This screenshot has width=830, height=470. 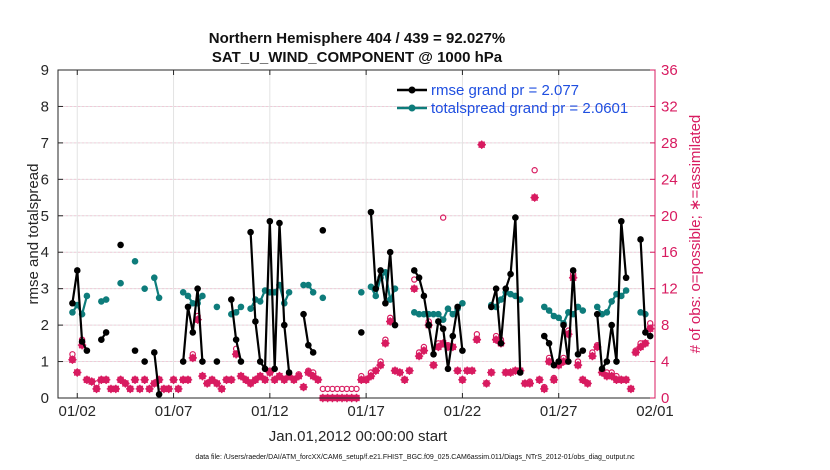 I want to click on y-tick-right-label: 28, so click(x=669, y=143).